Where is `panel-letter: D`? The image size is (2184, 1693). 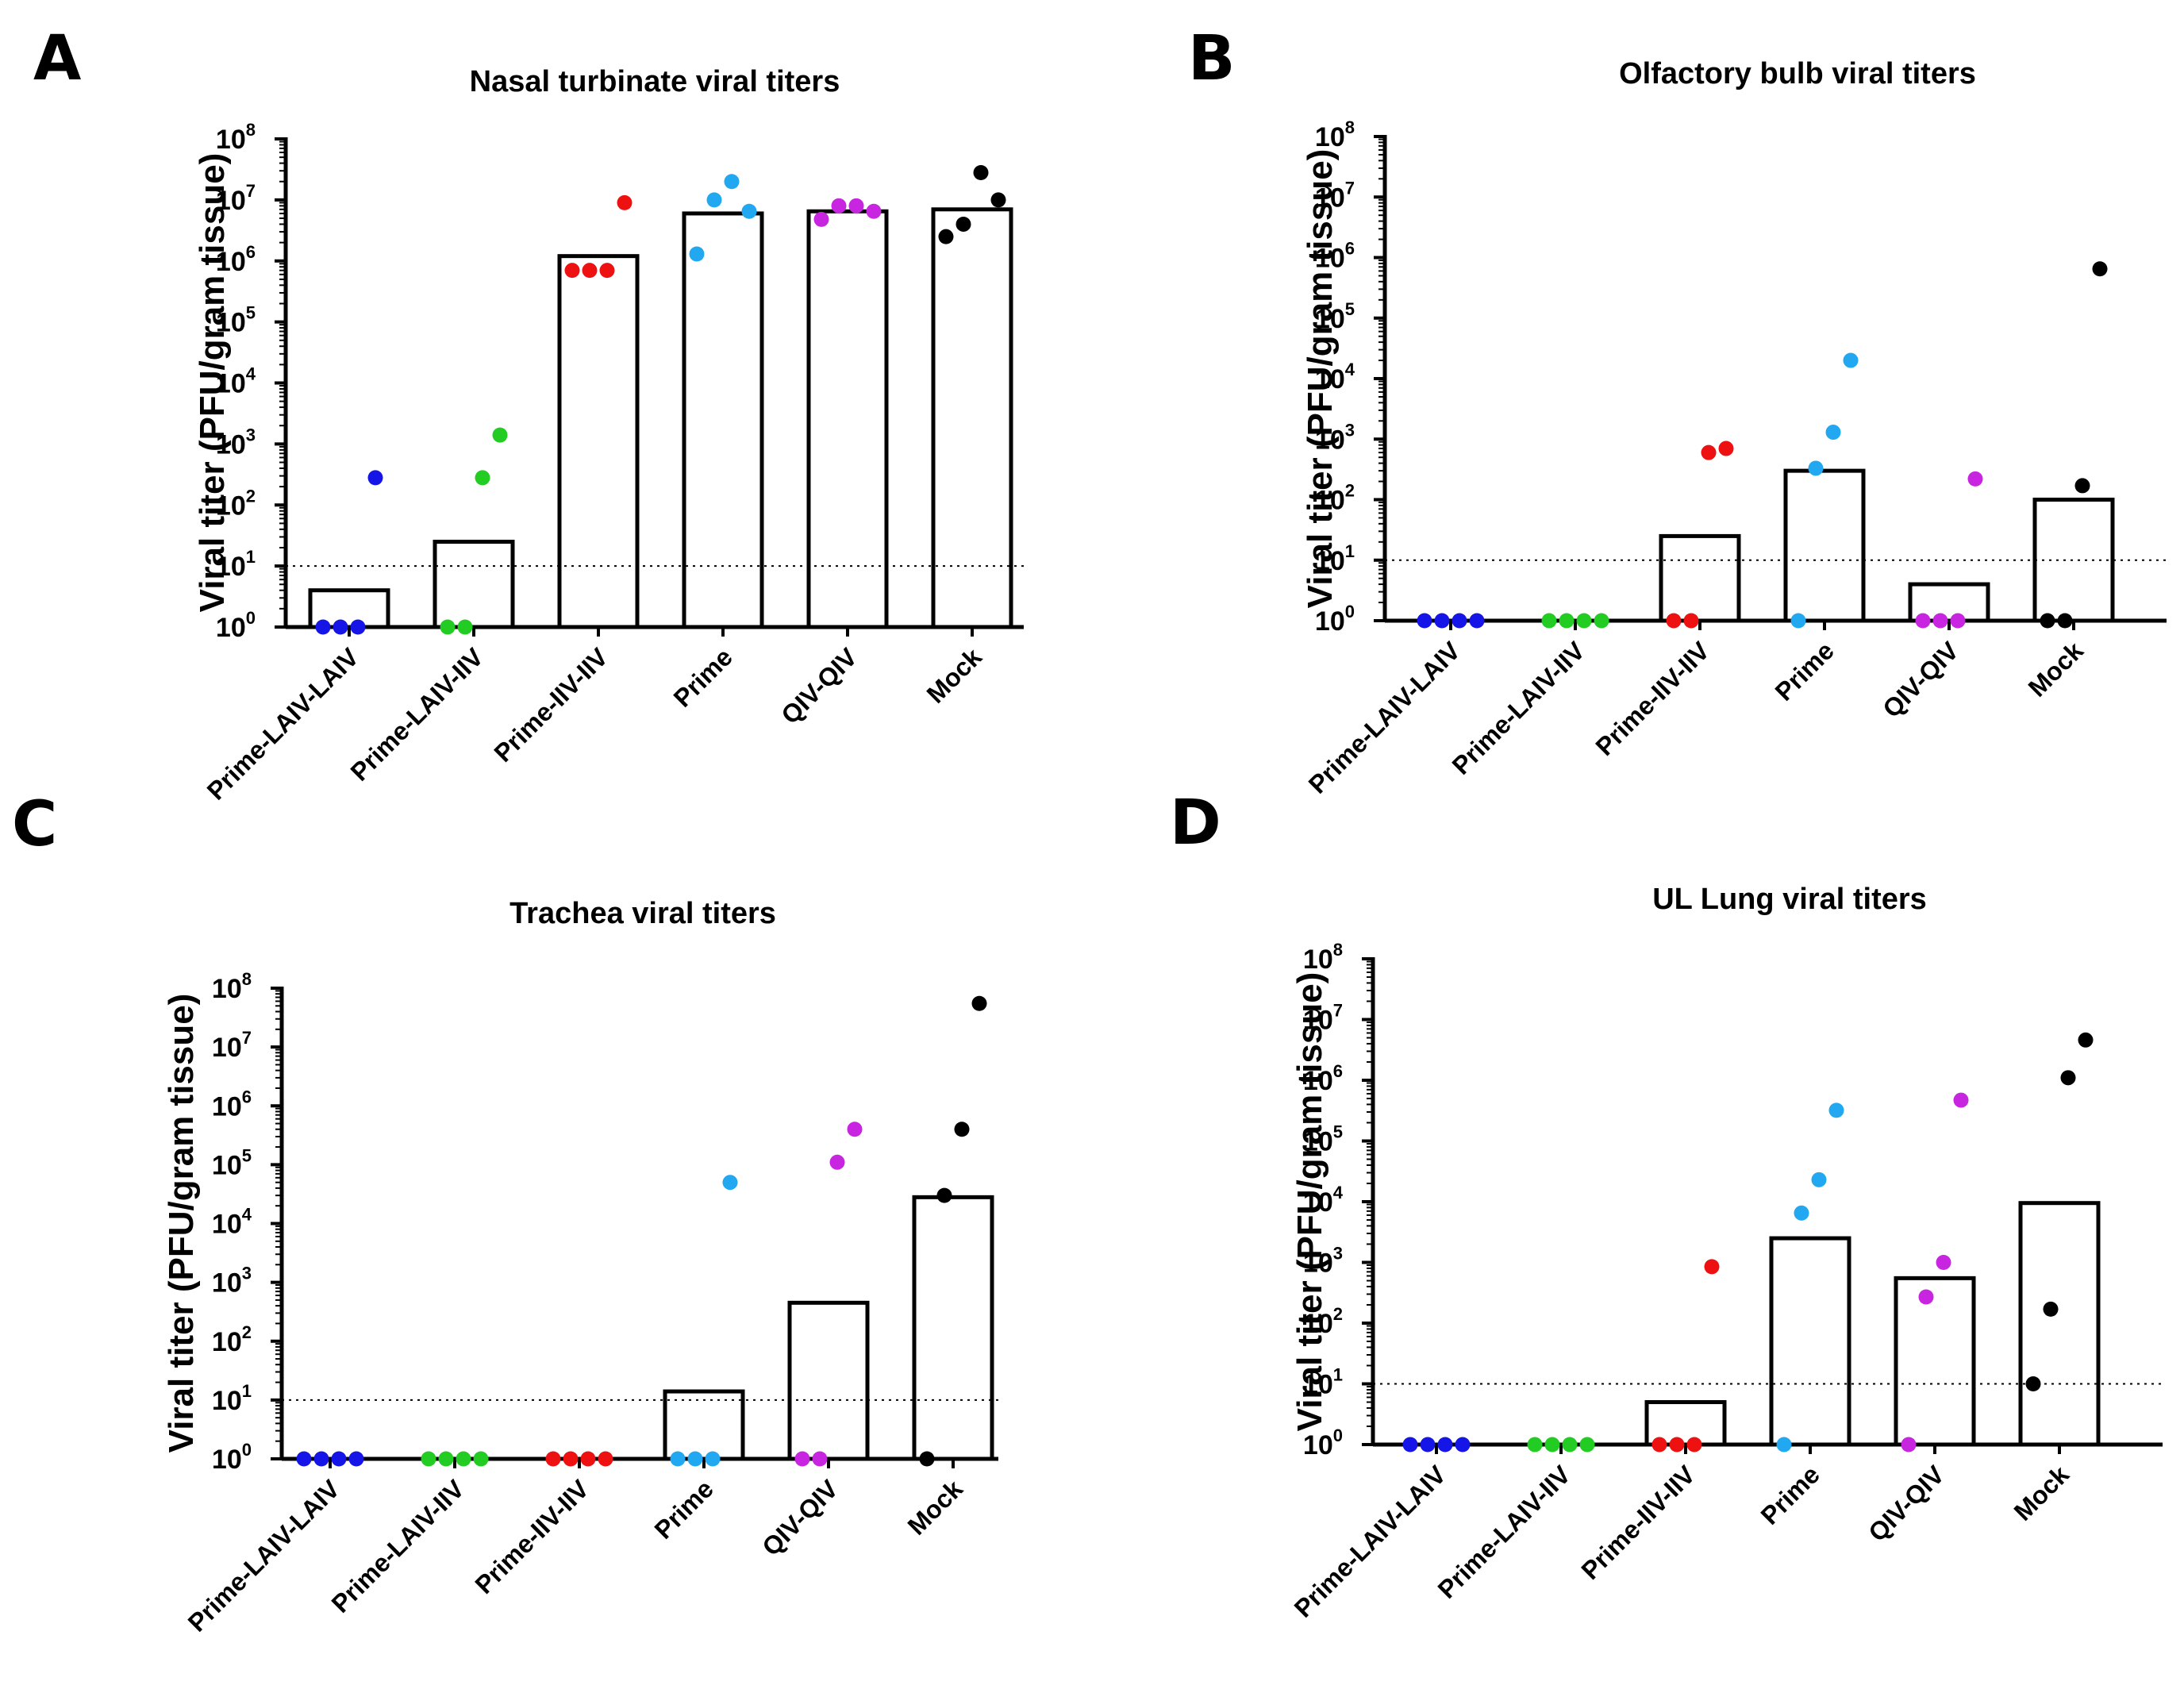
panel-letter: D is located at coordinates (1195, 823).